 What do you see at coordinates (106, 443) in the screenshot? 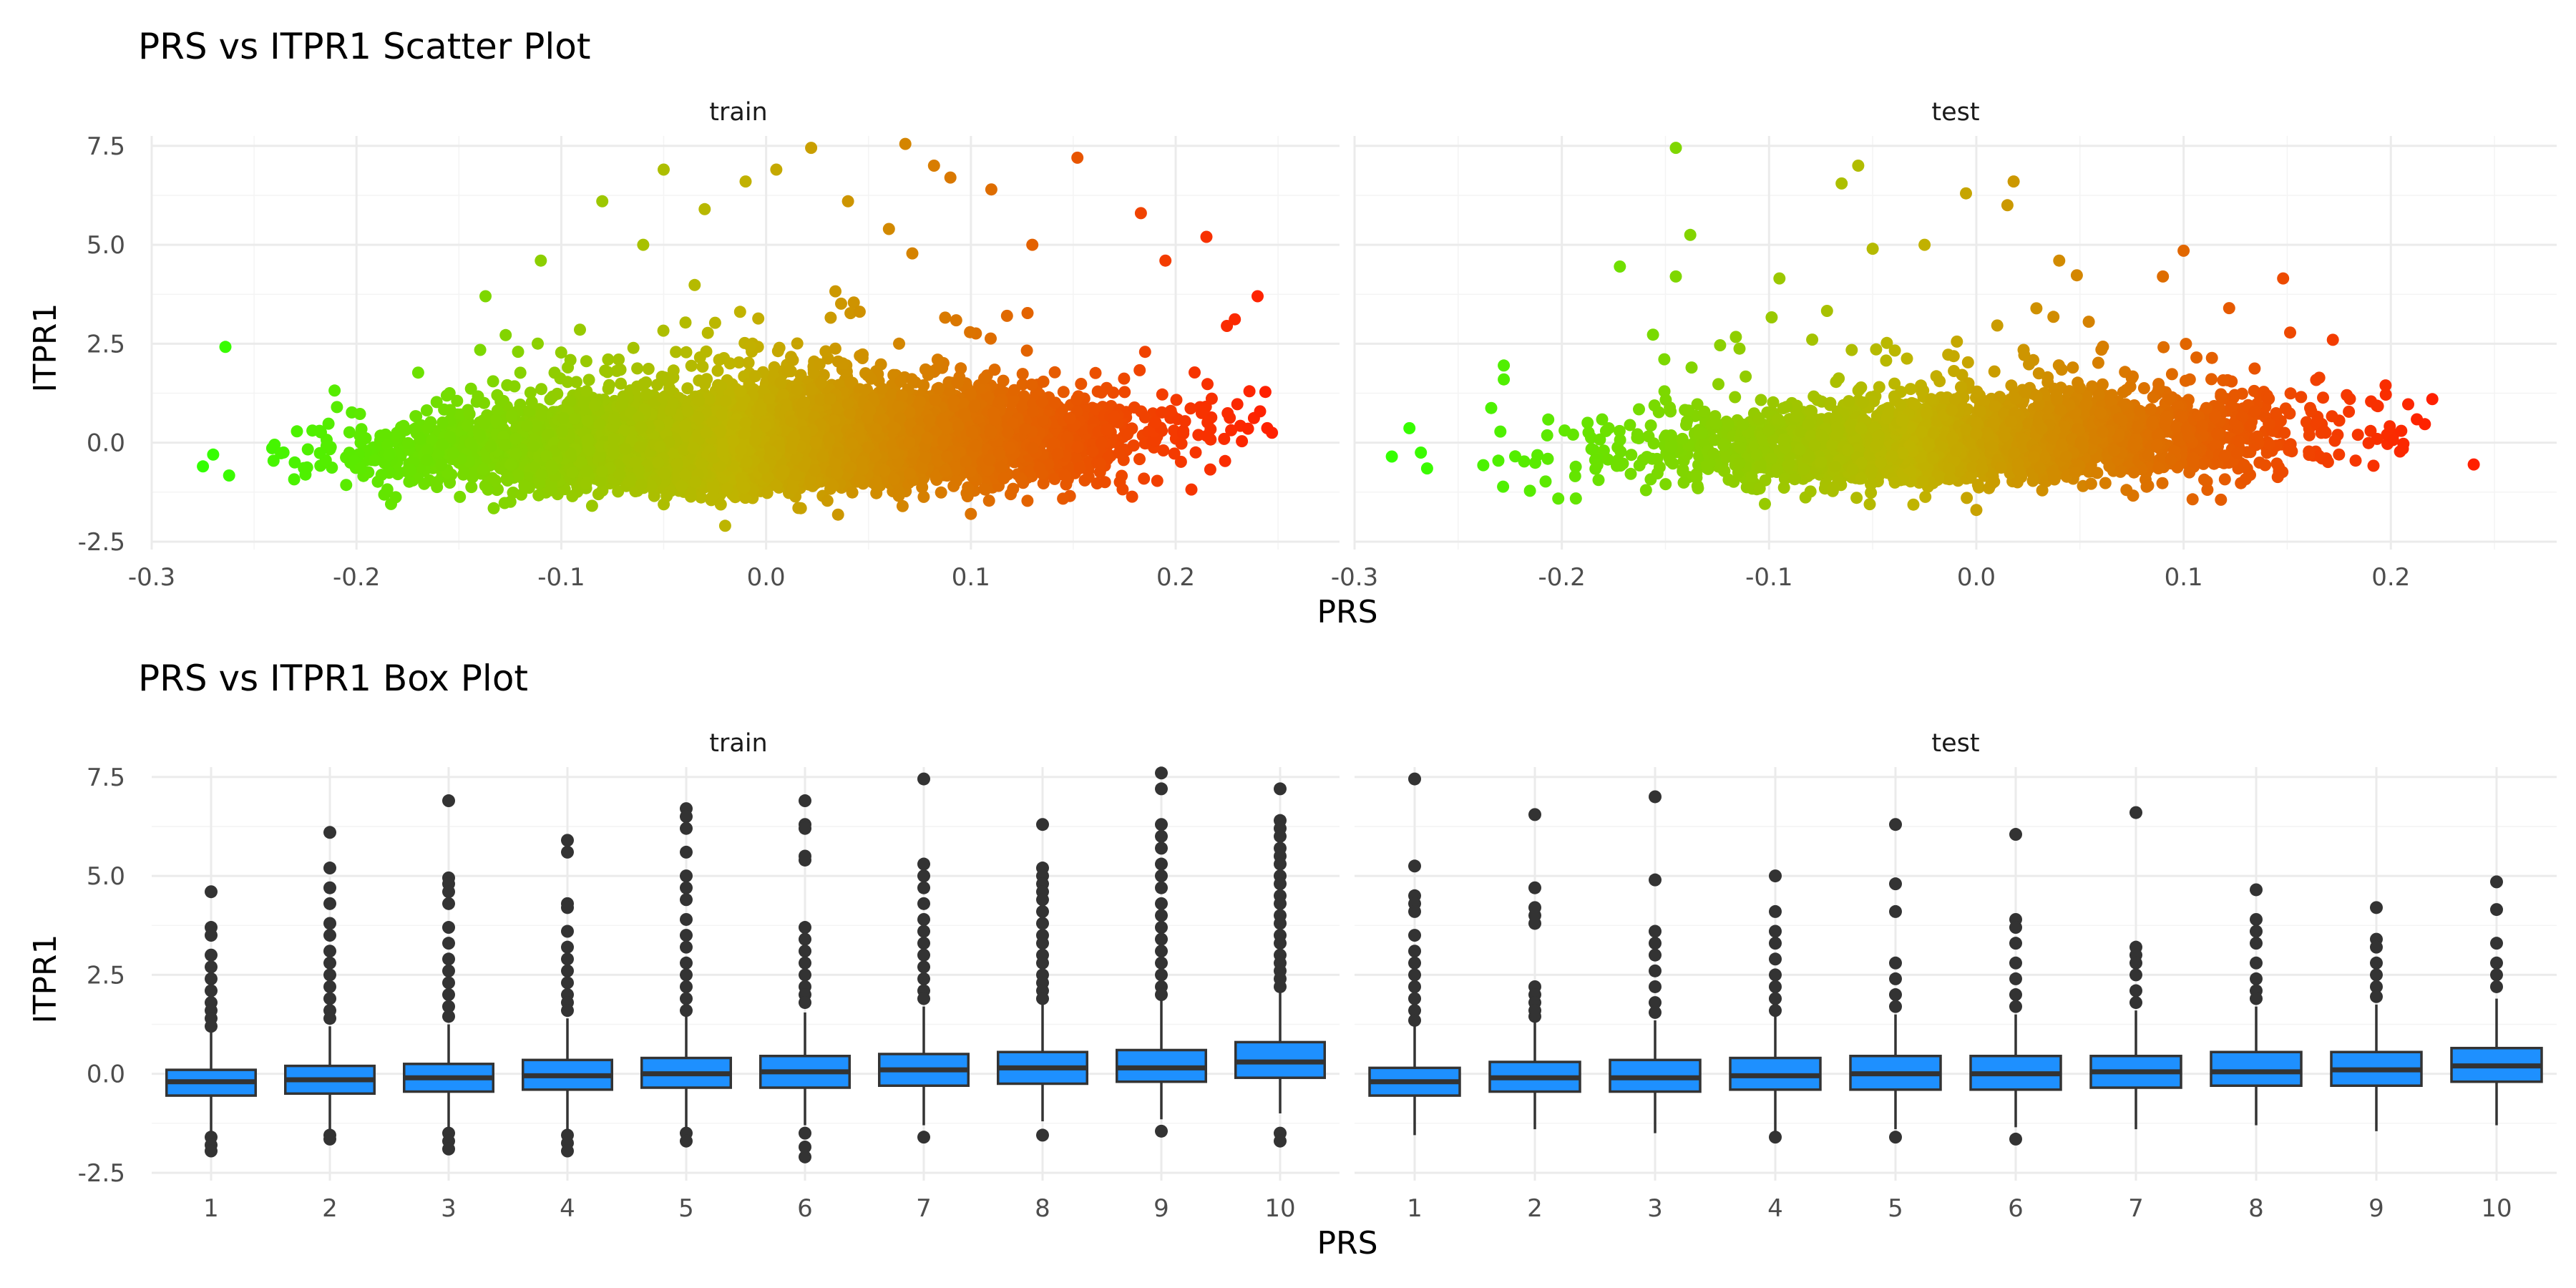
I see `y-tick-label: 0.0` at bounding box center [106, 443].